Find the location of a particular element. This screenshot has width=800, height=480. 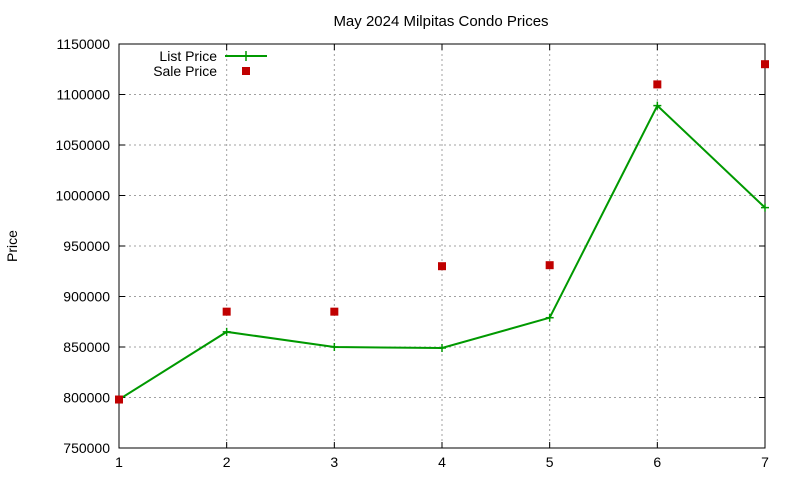

x-tick-label: 5 is located at coordinates (550, 462).